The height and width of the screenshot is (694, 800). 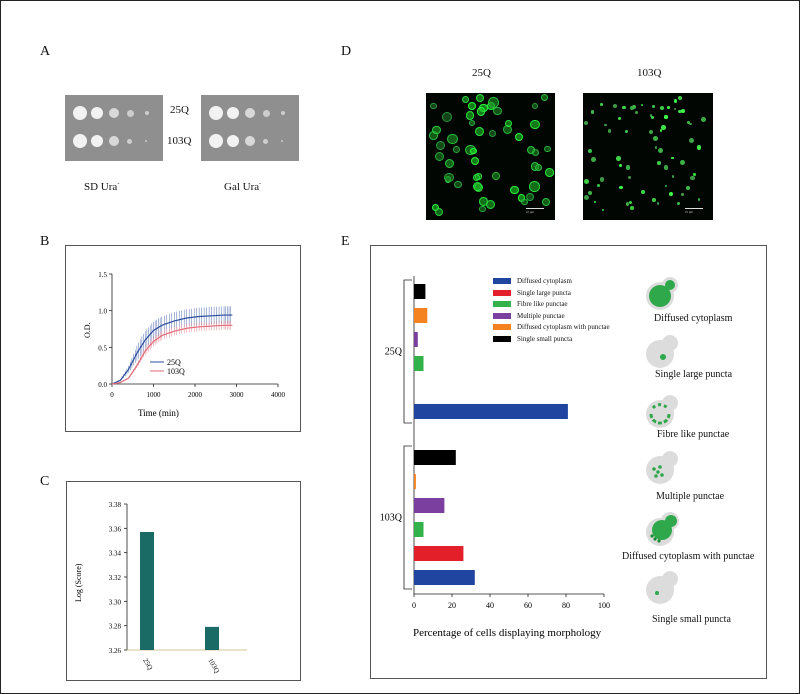 I want to click on scale-bar, so click(x=535, y=208).